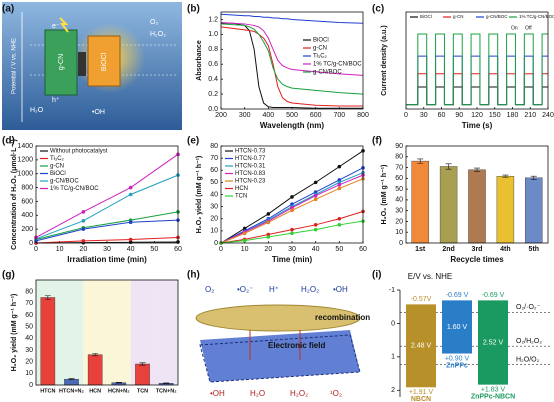  I want to click on diagram-h: Electronic field recombination, so click(282, 343).